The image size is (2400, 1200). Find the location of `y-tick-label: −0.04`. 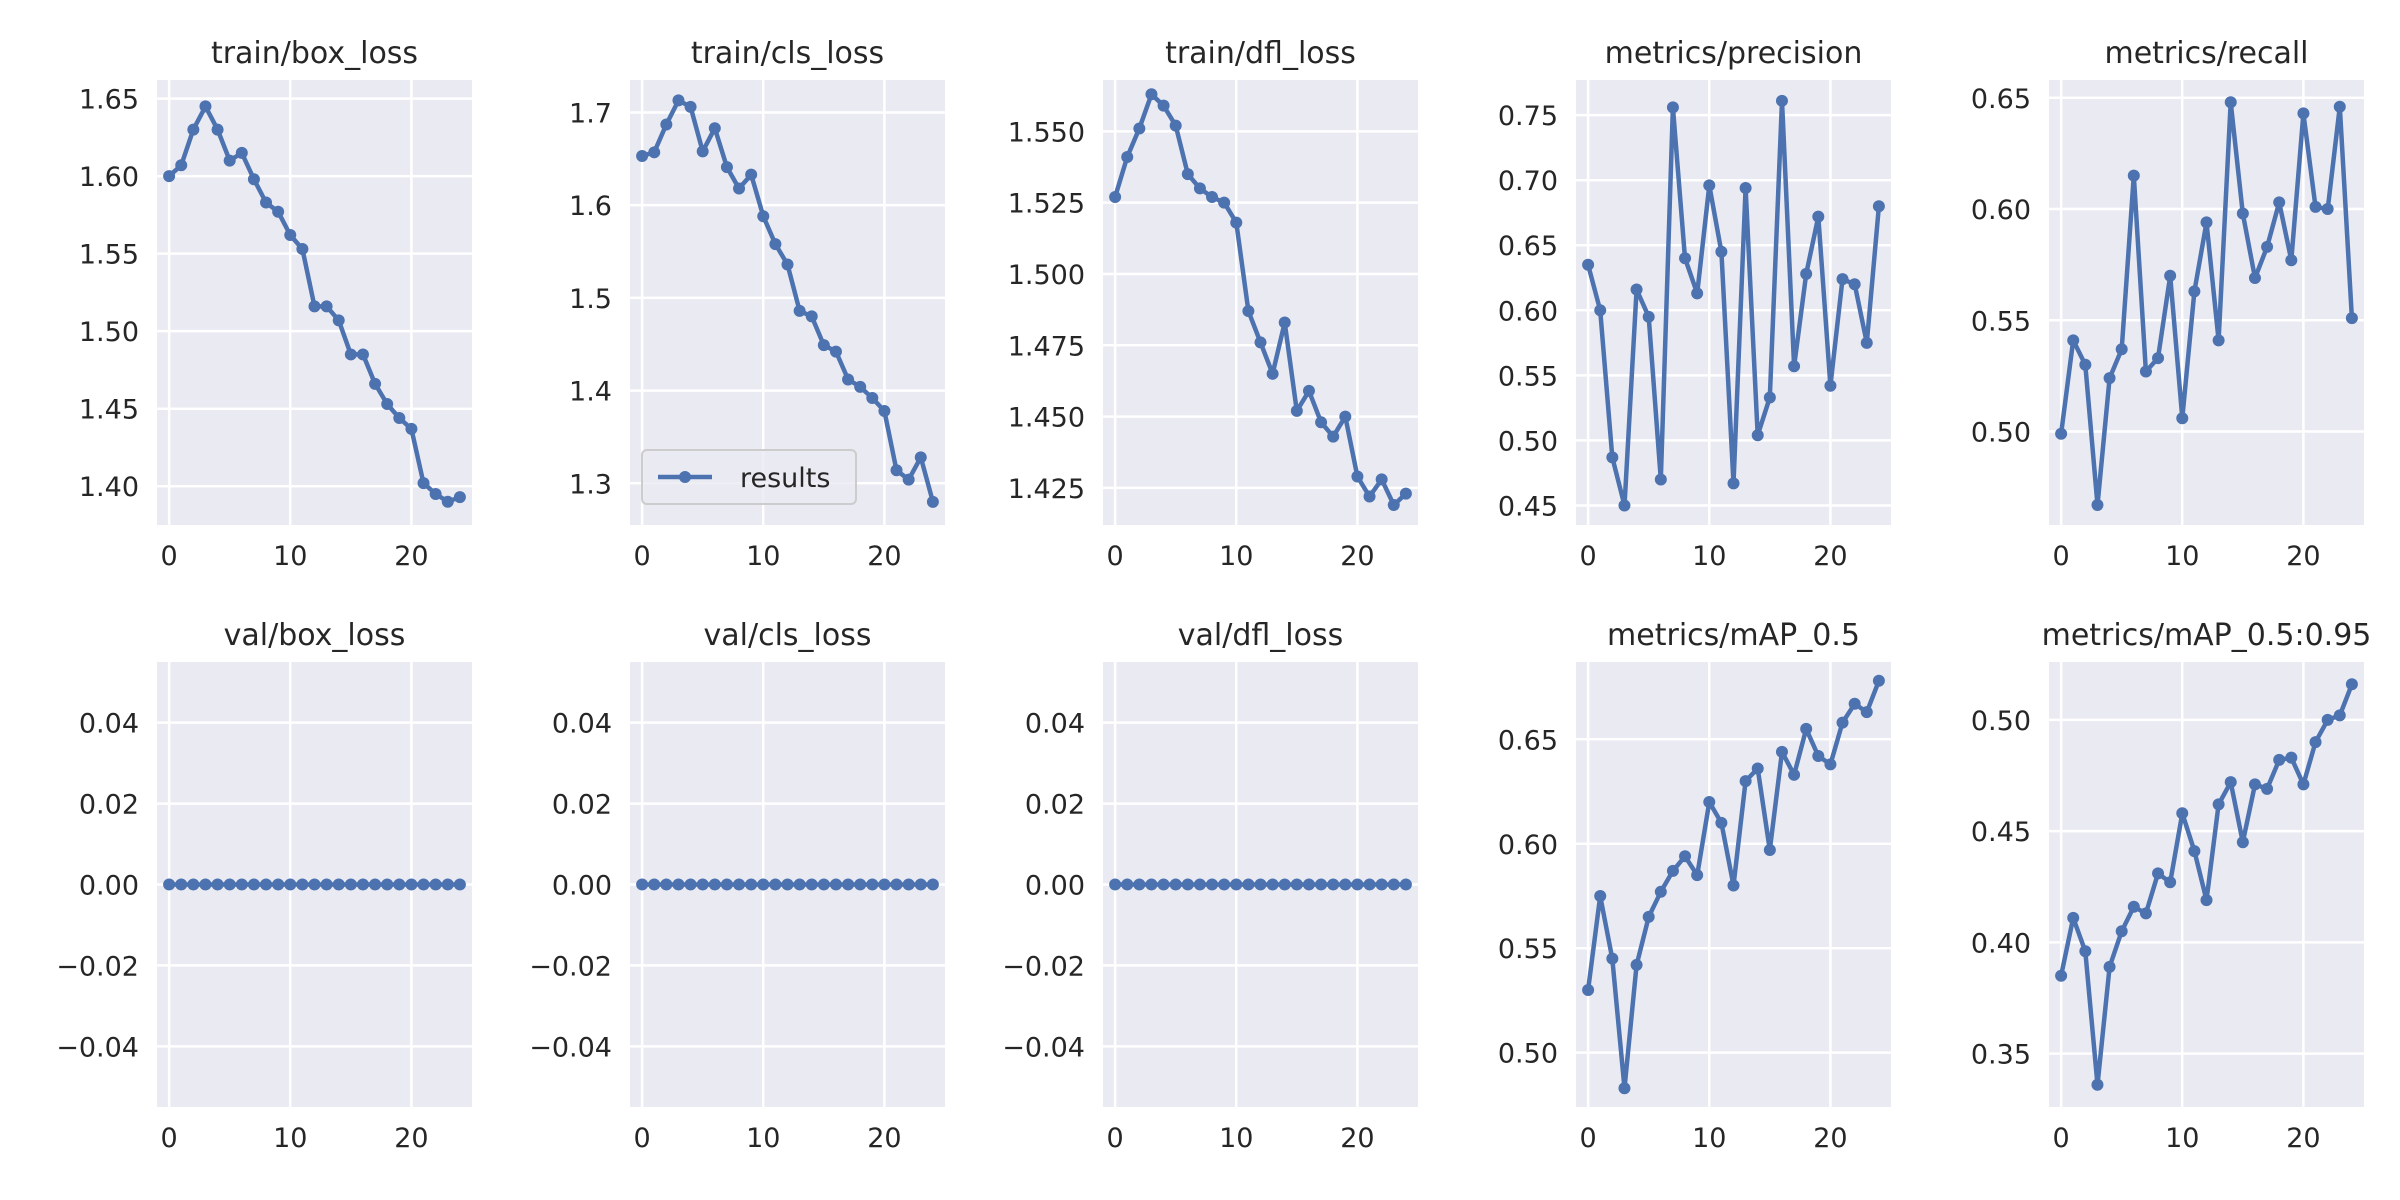

y-tick-label: −0.04 is located at coordinates (570, 1047).